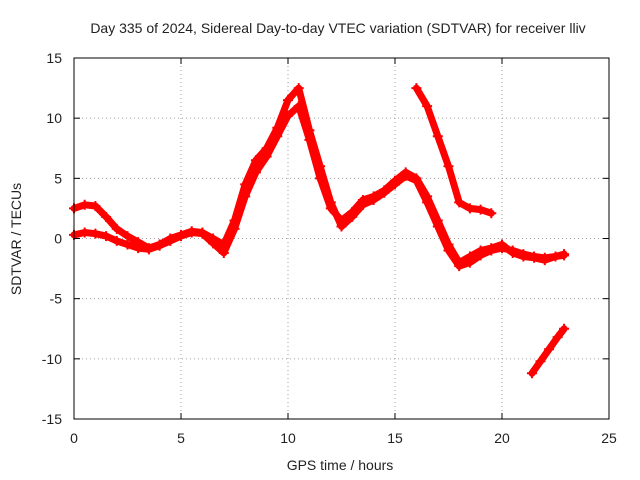 The image size is (640, 480). Describe the element at coordinates (58, 178) in the screenshot. I see `y-tick-label: 5` at that location.